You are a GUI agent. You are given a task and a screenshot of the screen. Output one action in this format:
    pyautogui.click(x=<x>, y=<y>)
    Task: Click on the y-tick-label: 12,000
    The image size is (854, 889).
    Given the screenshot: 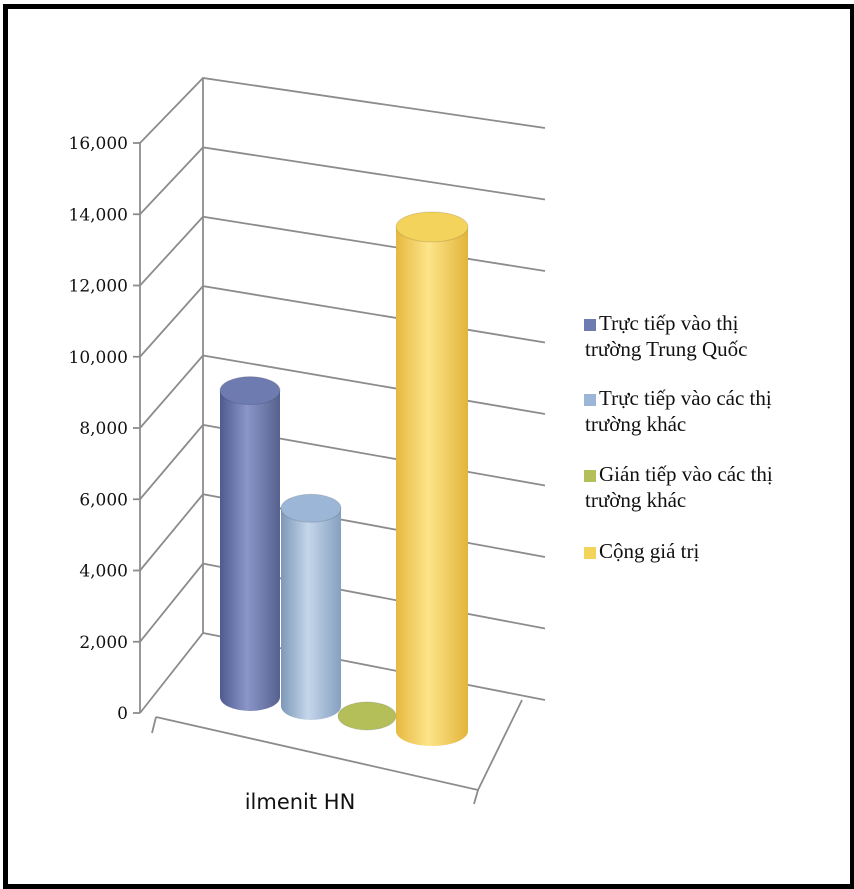 What is the action you would take?
    pyautogui.click(x=98, y=287)
    